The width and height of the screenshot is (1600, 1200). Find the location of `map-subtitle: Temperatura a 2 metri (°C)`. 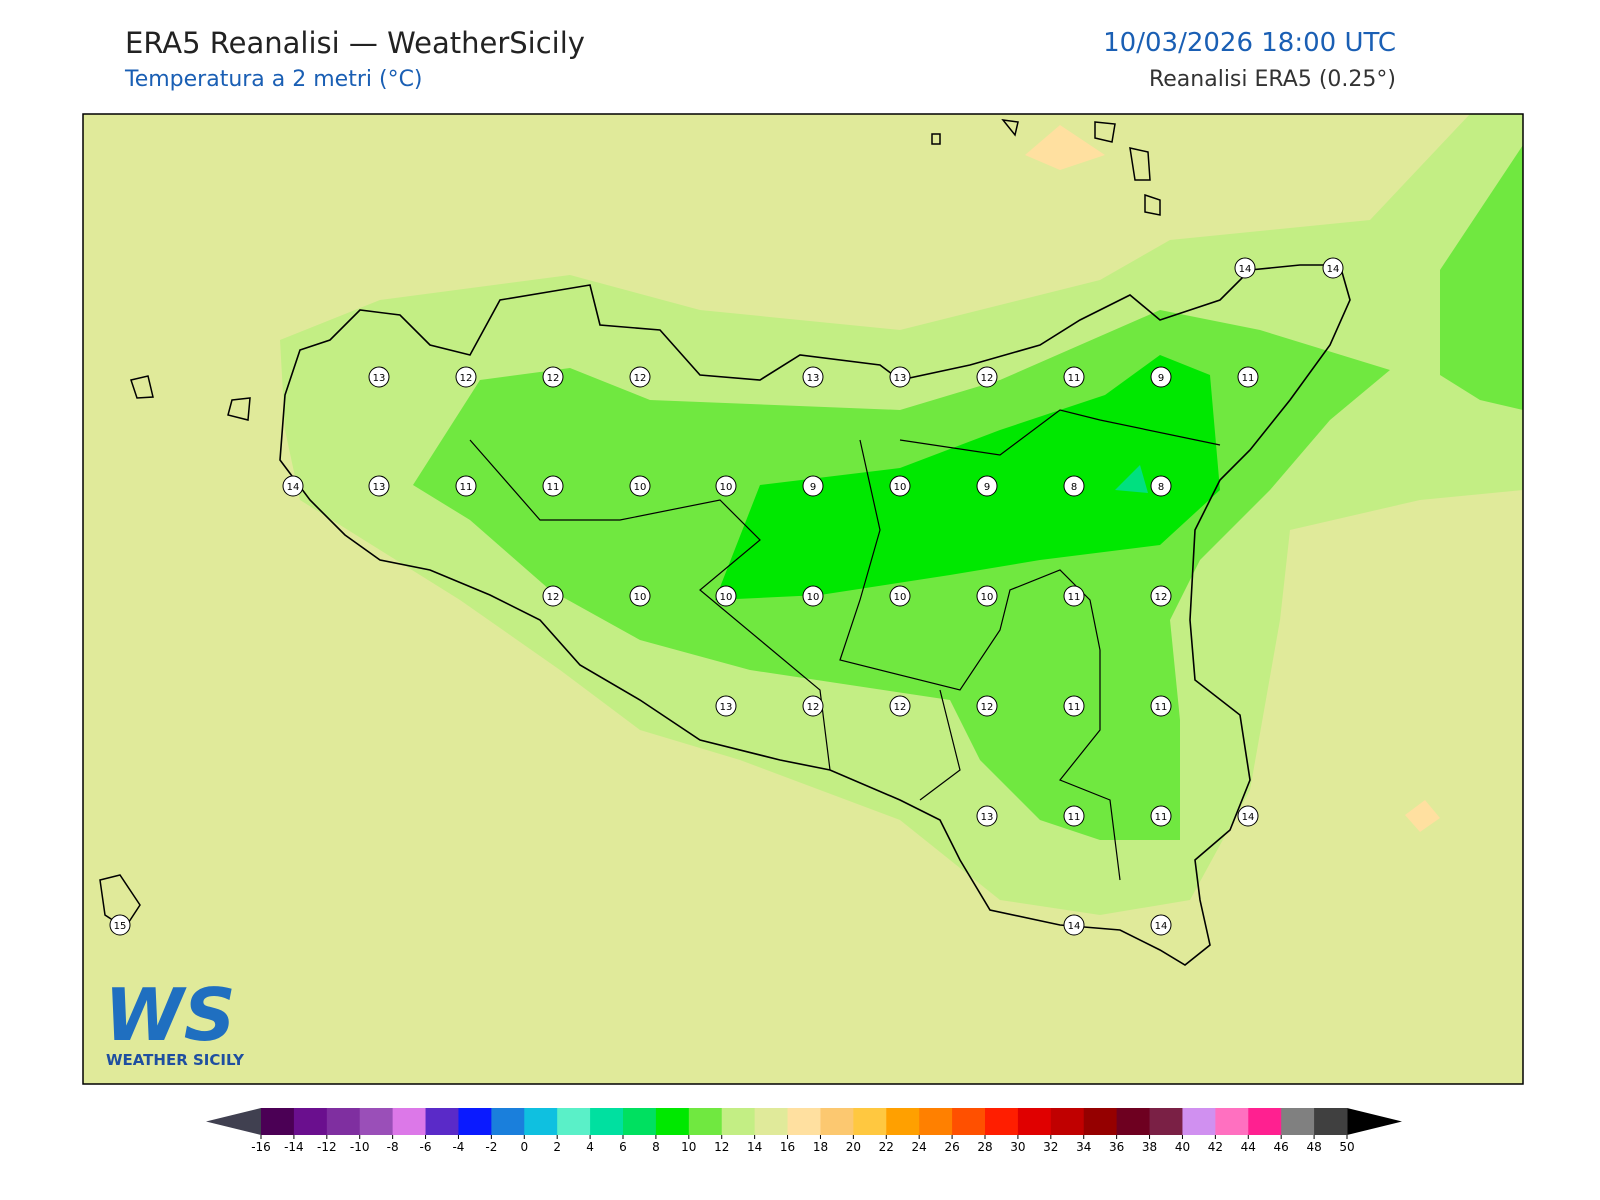

map-subtitle: Temperatura a 2 metri (°C) is located at coordinates (274, 79).